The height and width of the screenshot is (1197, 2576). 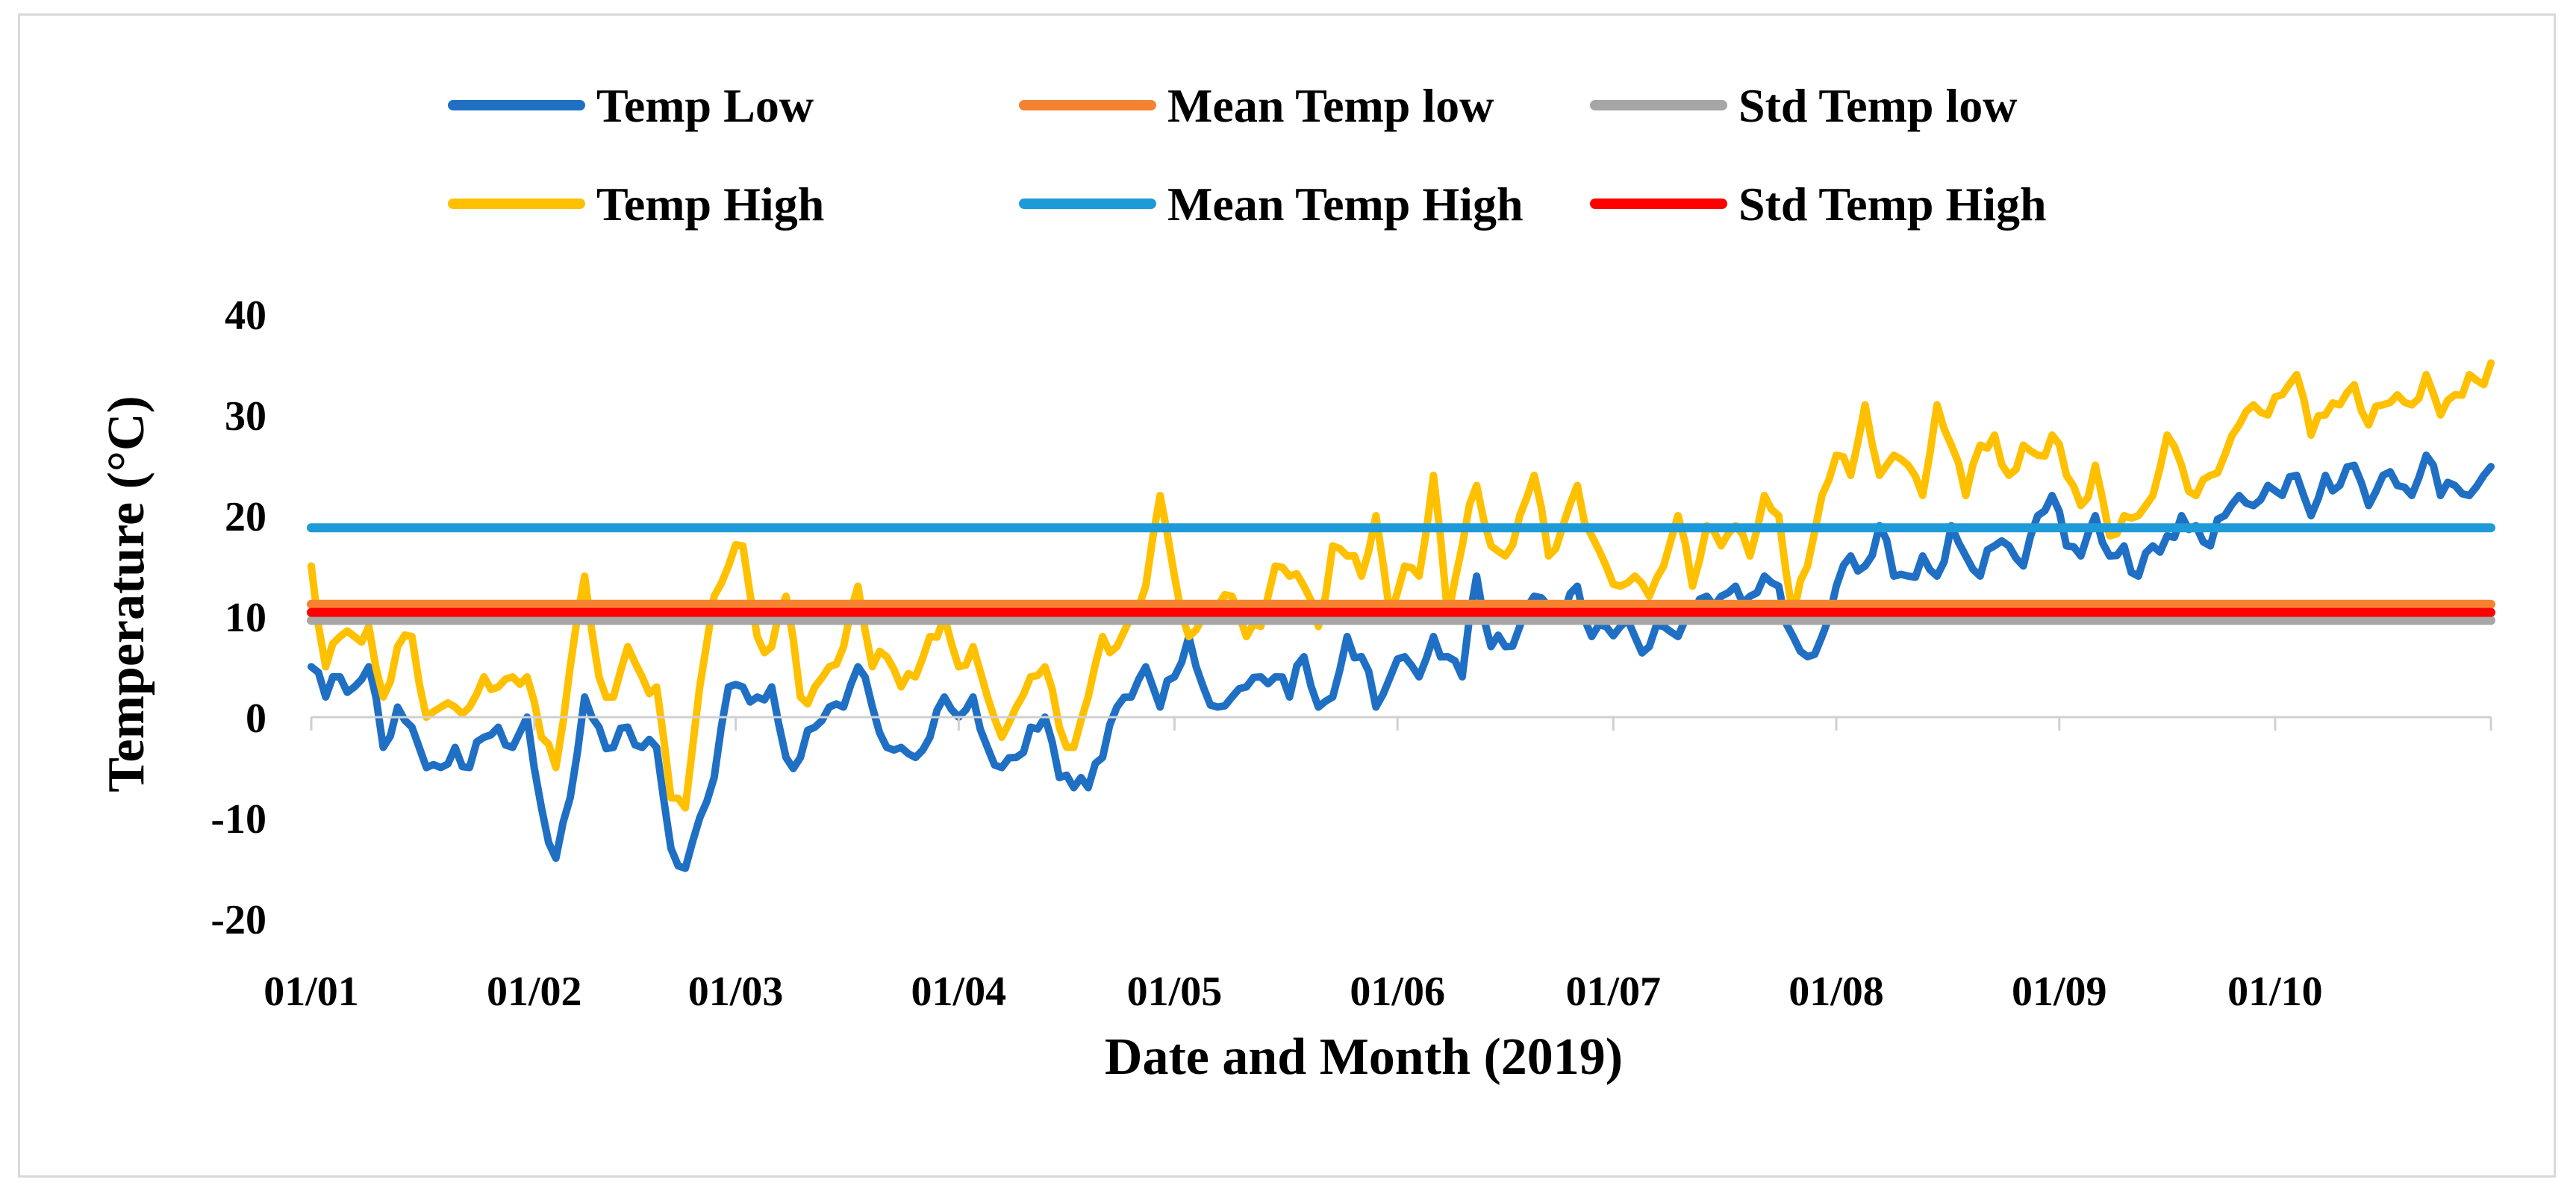 I want to click on legend-entry-std-temp-high: Std Temp High, so click(x=1818, y=204).